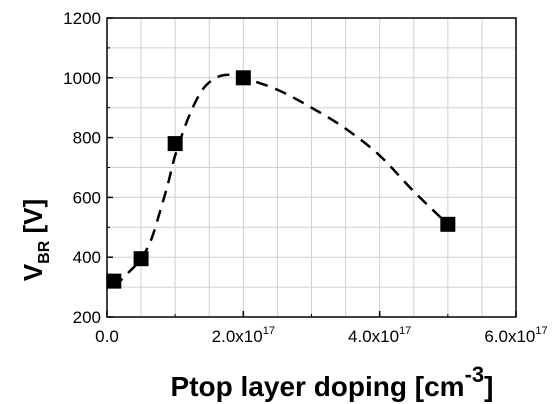  What do you see at coordinates (488, 386) in the screenshot?
I see `x-axis-title-close: ]` at bounding box center [488, 386].